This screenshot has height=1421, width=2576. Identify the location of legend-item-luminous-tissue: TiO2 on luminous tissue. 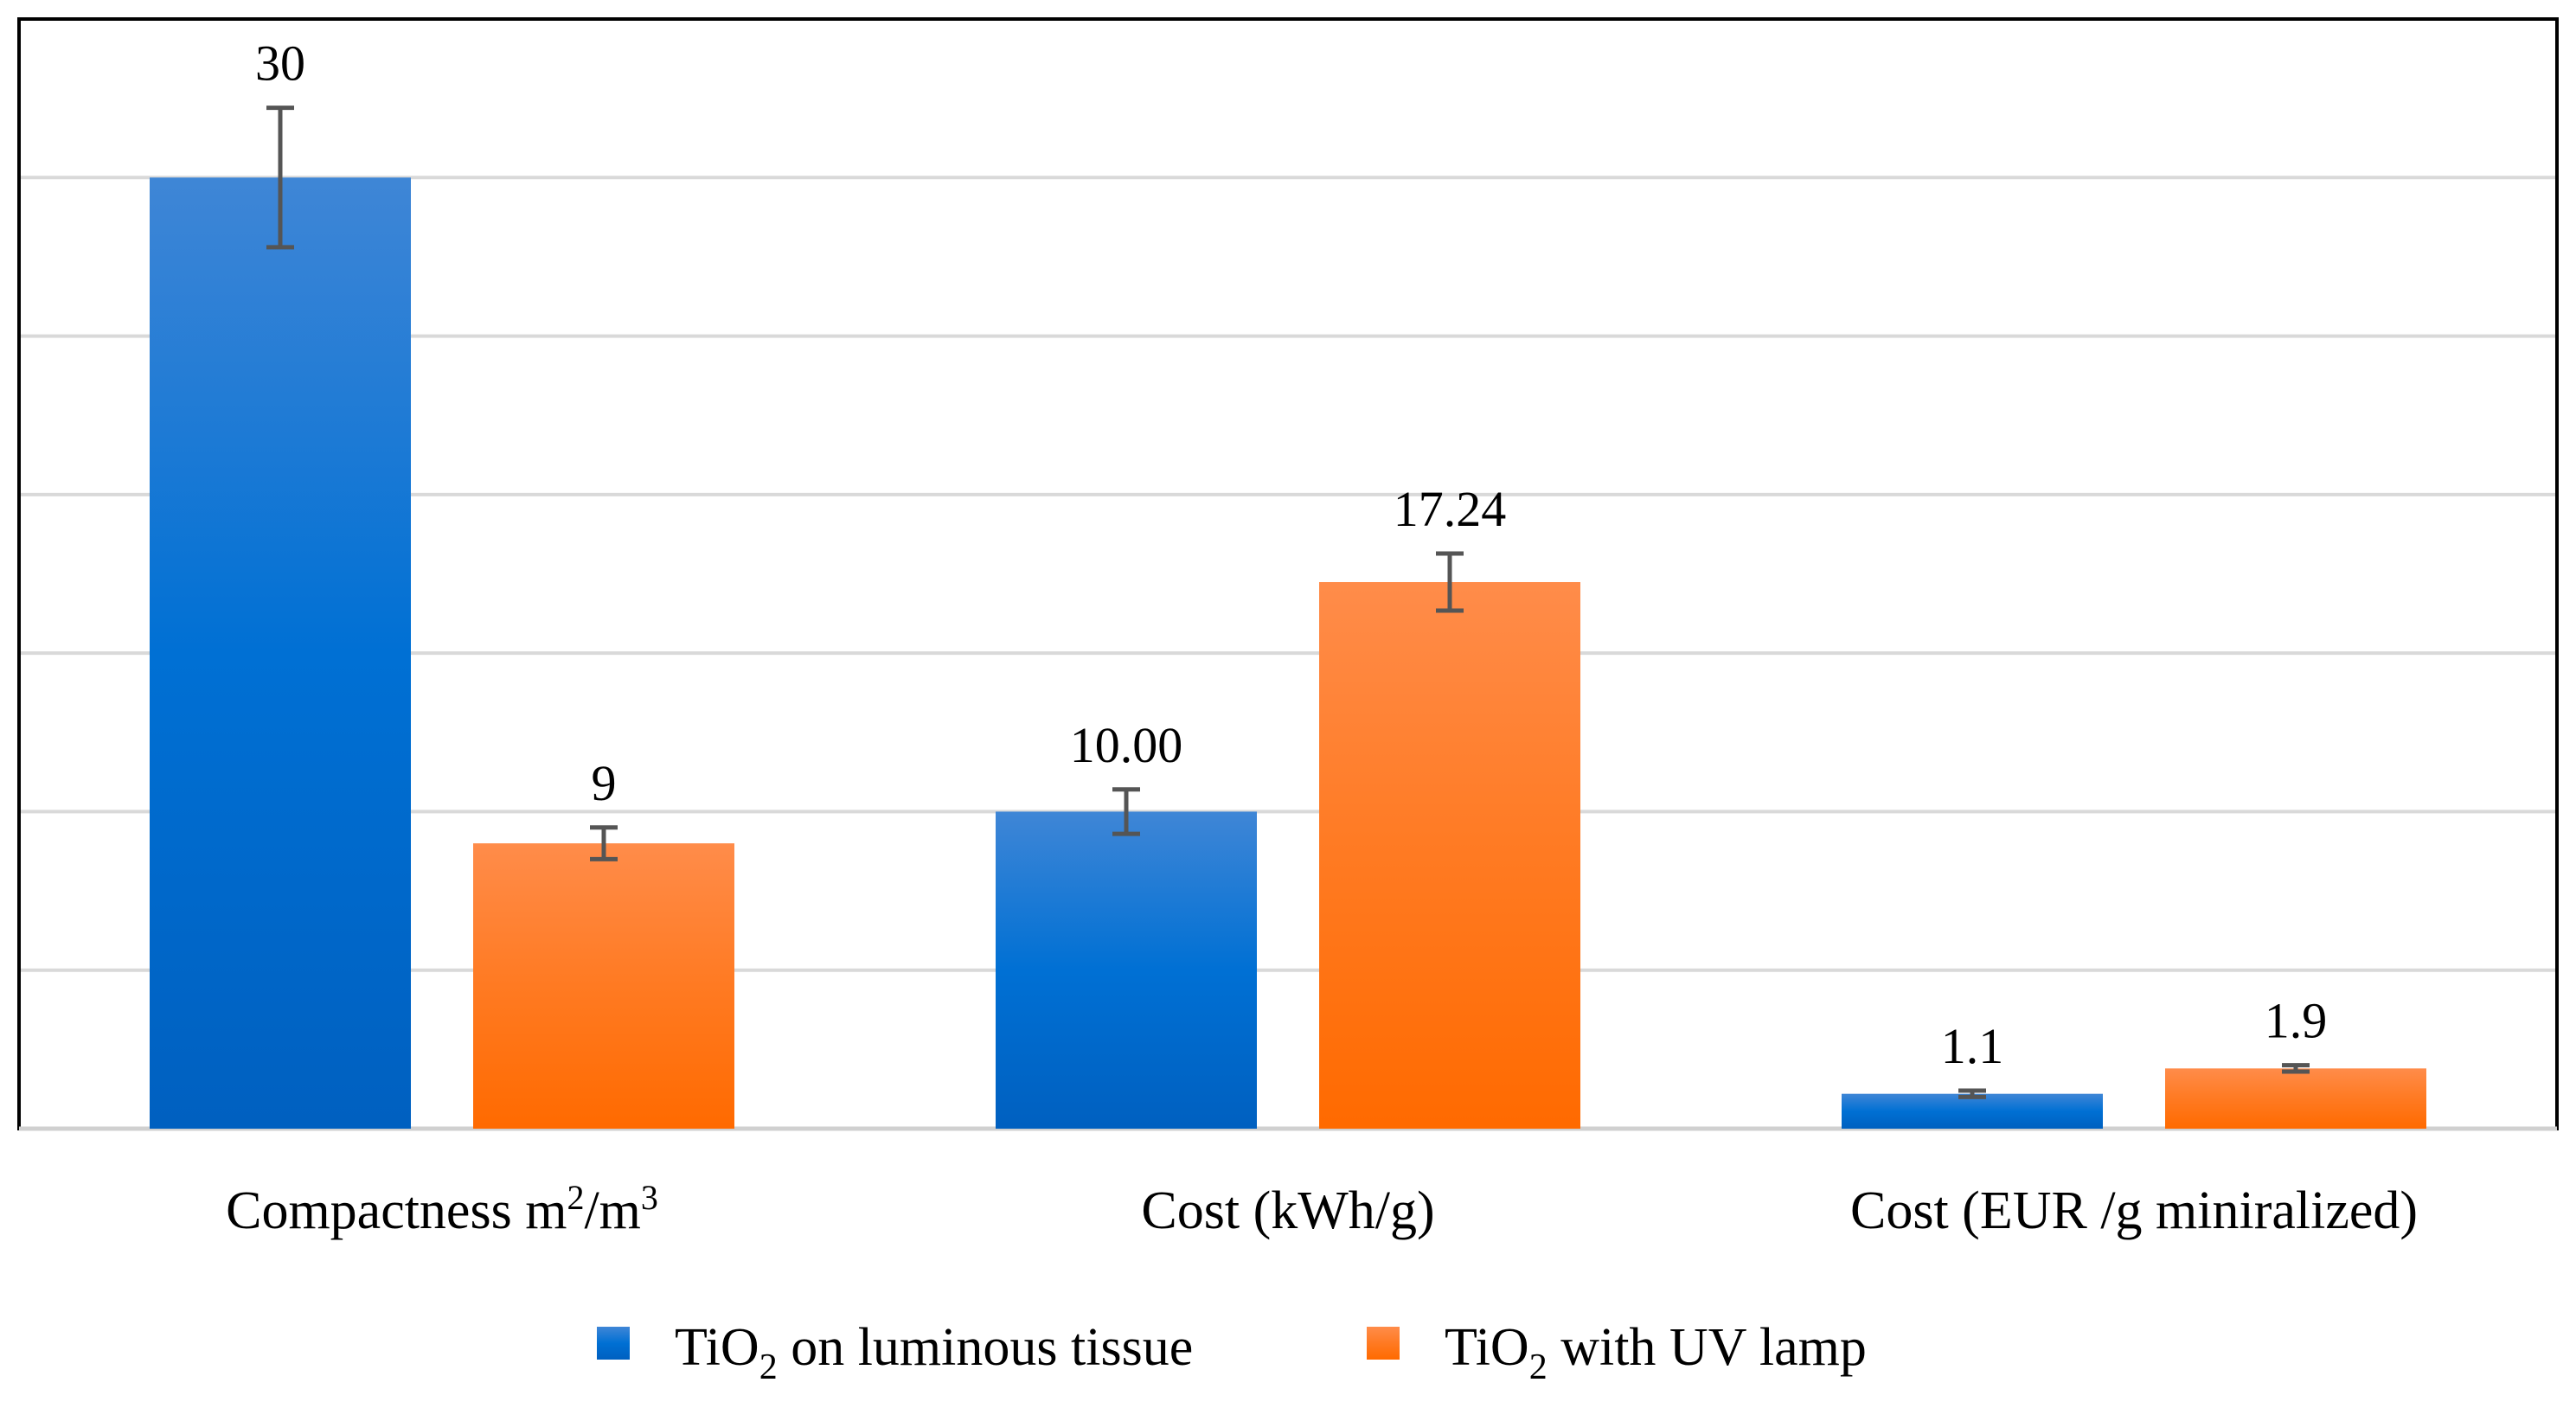
(895, 1352).